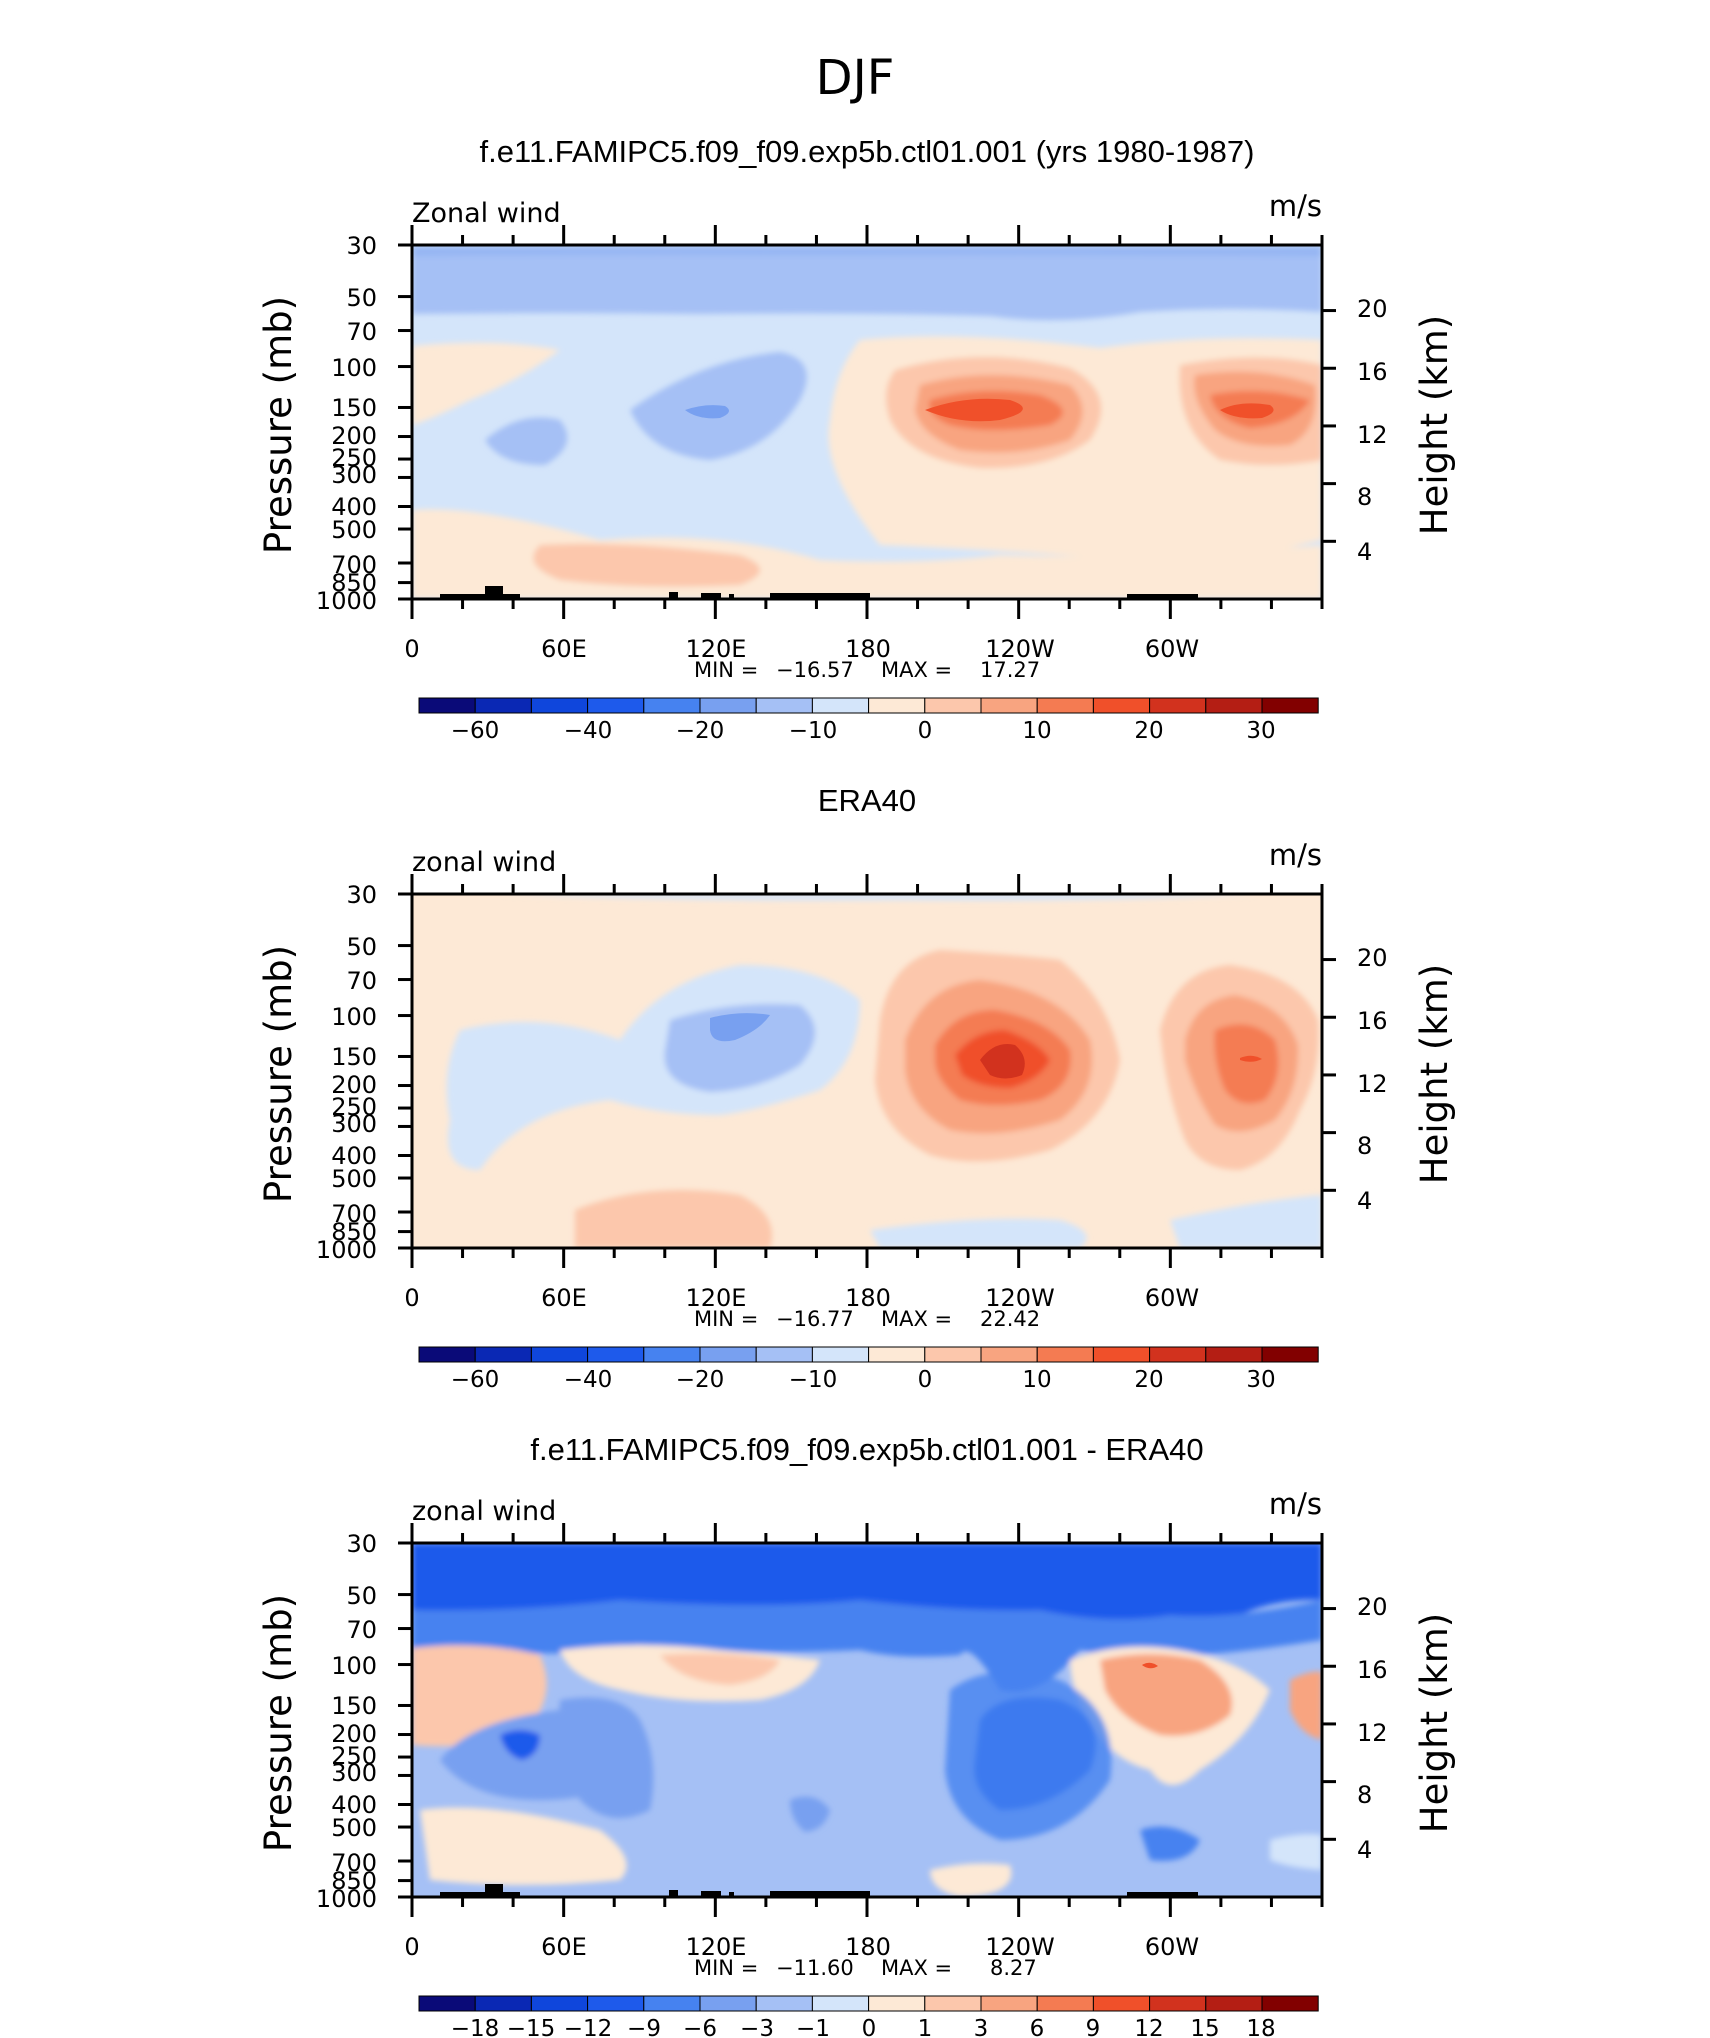  What do you see at coordinates (810, 1814) in the screenshot?
I see `negative-spot-level` at bounding box center [810, 1814].